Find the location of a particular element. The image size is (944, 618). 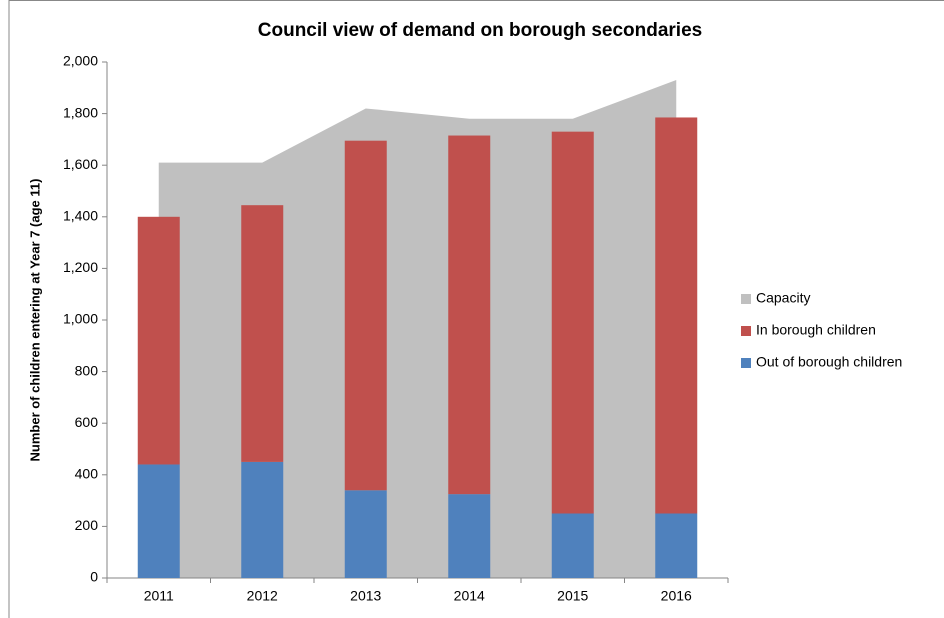

y-tick-label: 1,600 is located at coordinates (80, 164).